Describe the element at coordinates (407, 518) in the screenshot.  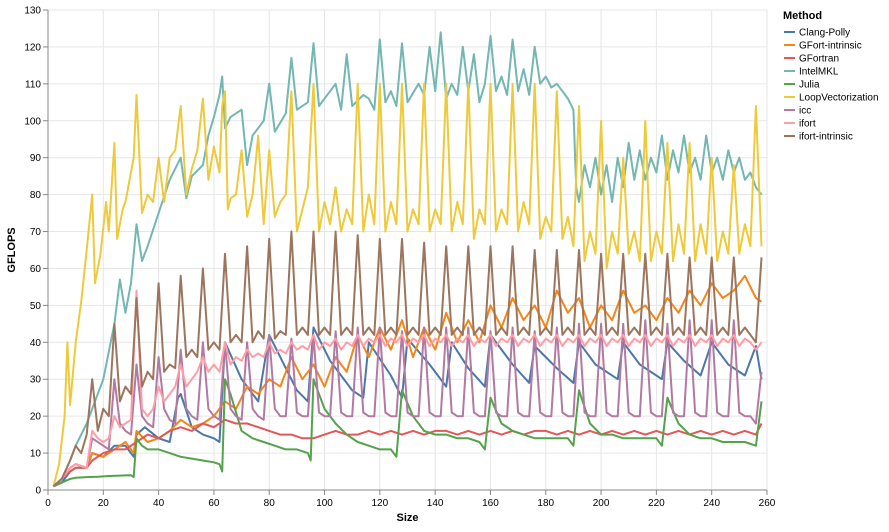
I see `x-axis-title: Size` at that location.